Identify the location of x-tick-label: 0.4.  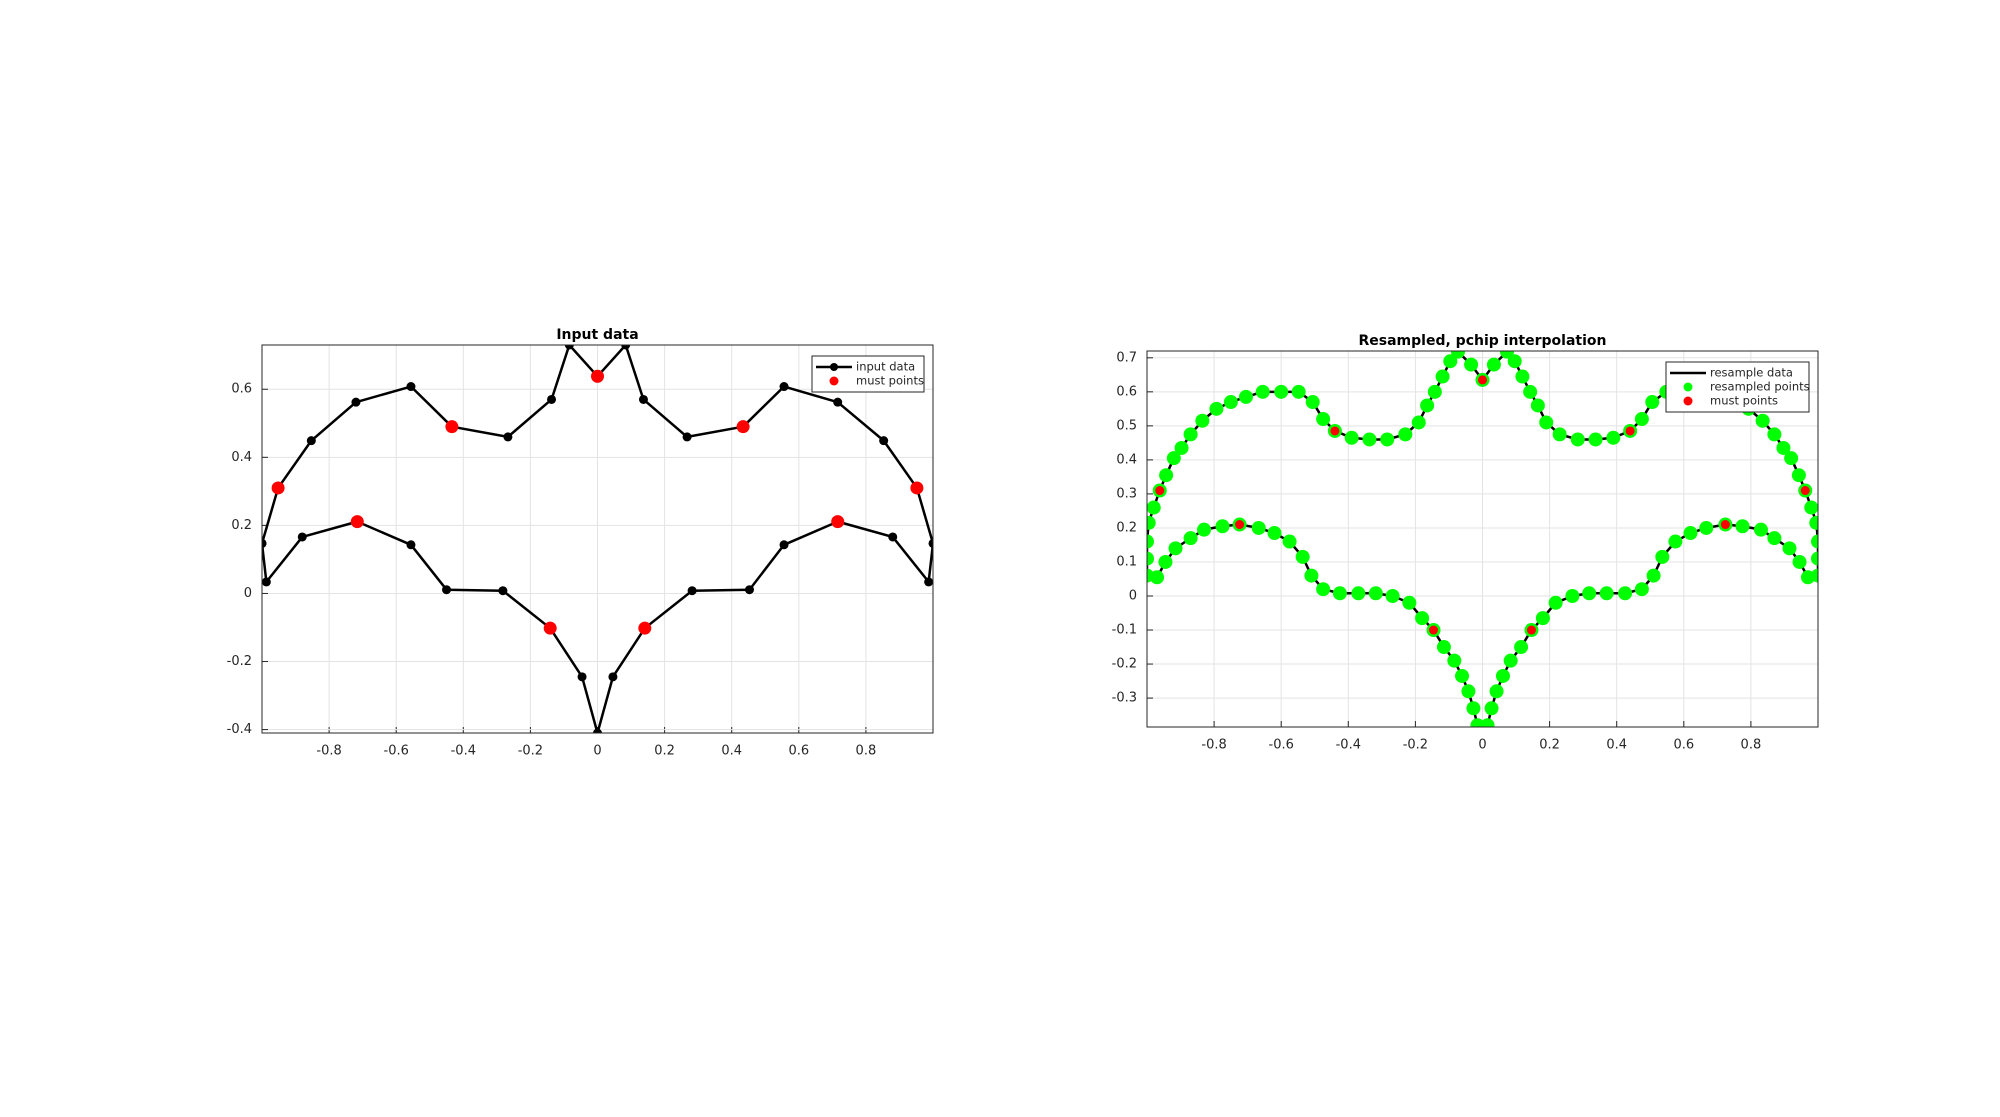
(1616, 745).